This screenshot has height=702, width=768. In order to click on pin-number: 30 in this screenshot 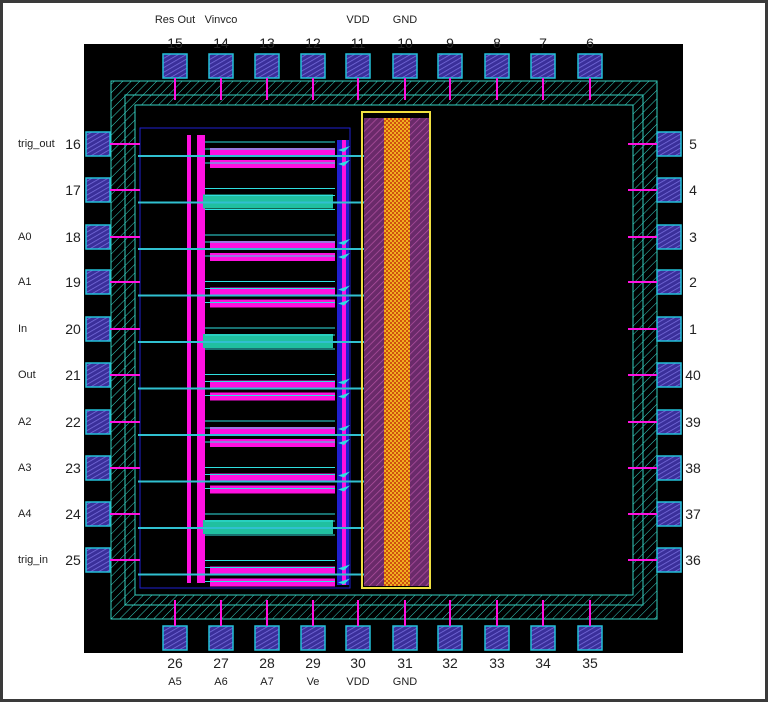, I will do `click(358, 663)`.